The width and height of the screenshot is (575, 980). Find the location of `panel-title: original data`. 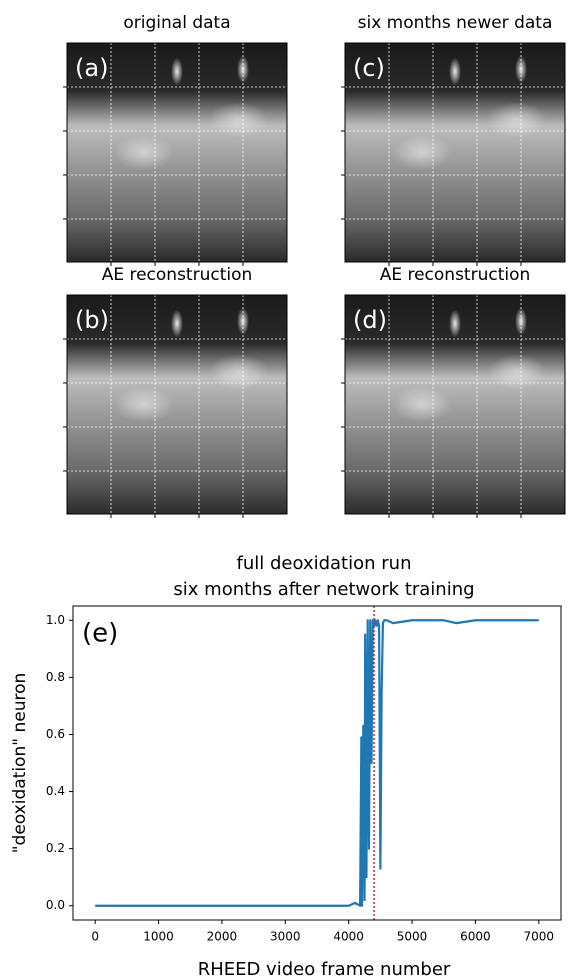

panel-title: original data is located at coordinates (176, 23).